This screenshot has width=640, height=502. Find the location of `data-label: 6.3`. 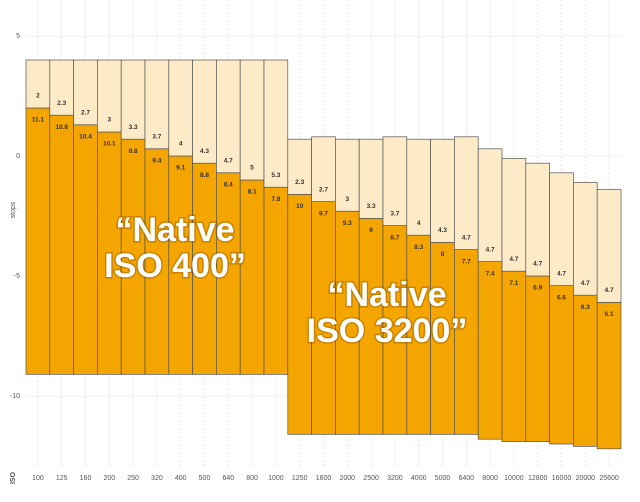

data-label: 6.3 is located at coordinates (585, 307).